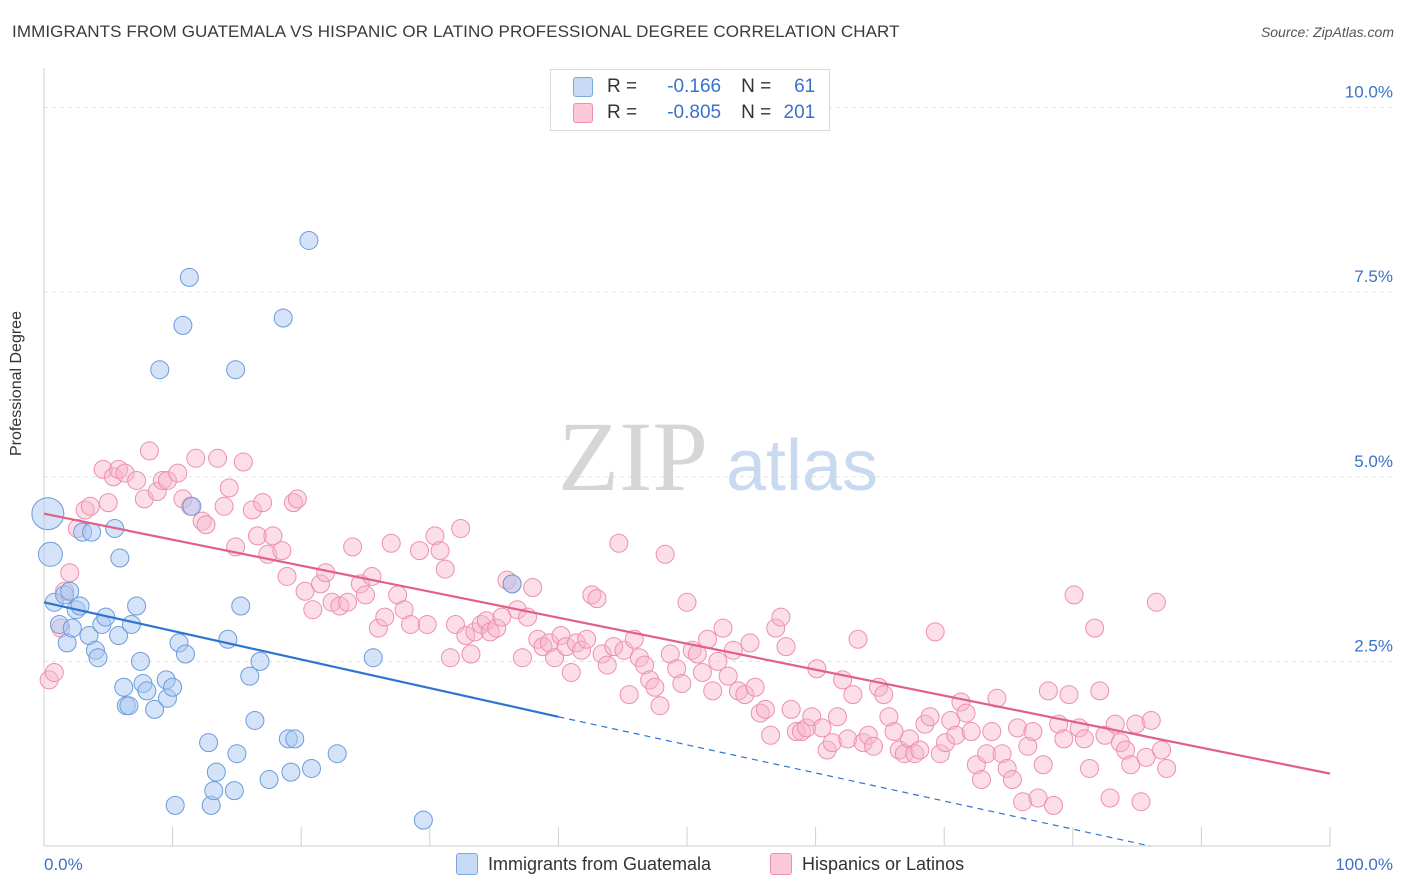 Image resolution: width=1406 pixels, height=892 pixels. Describe the element at coordinates (622, 112) in the screenshot. I see `r-label: R =` at that location.